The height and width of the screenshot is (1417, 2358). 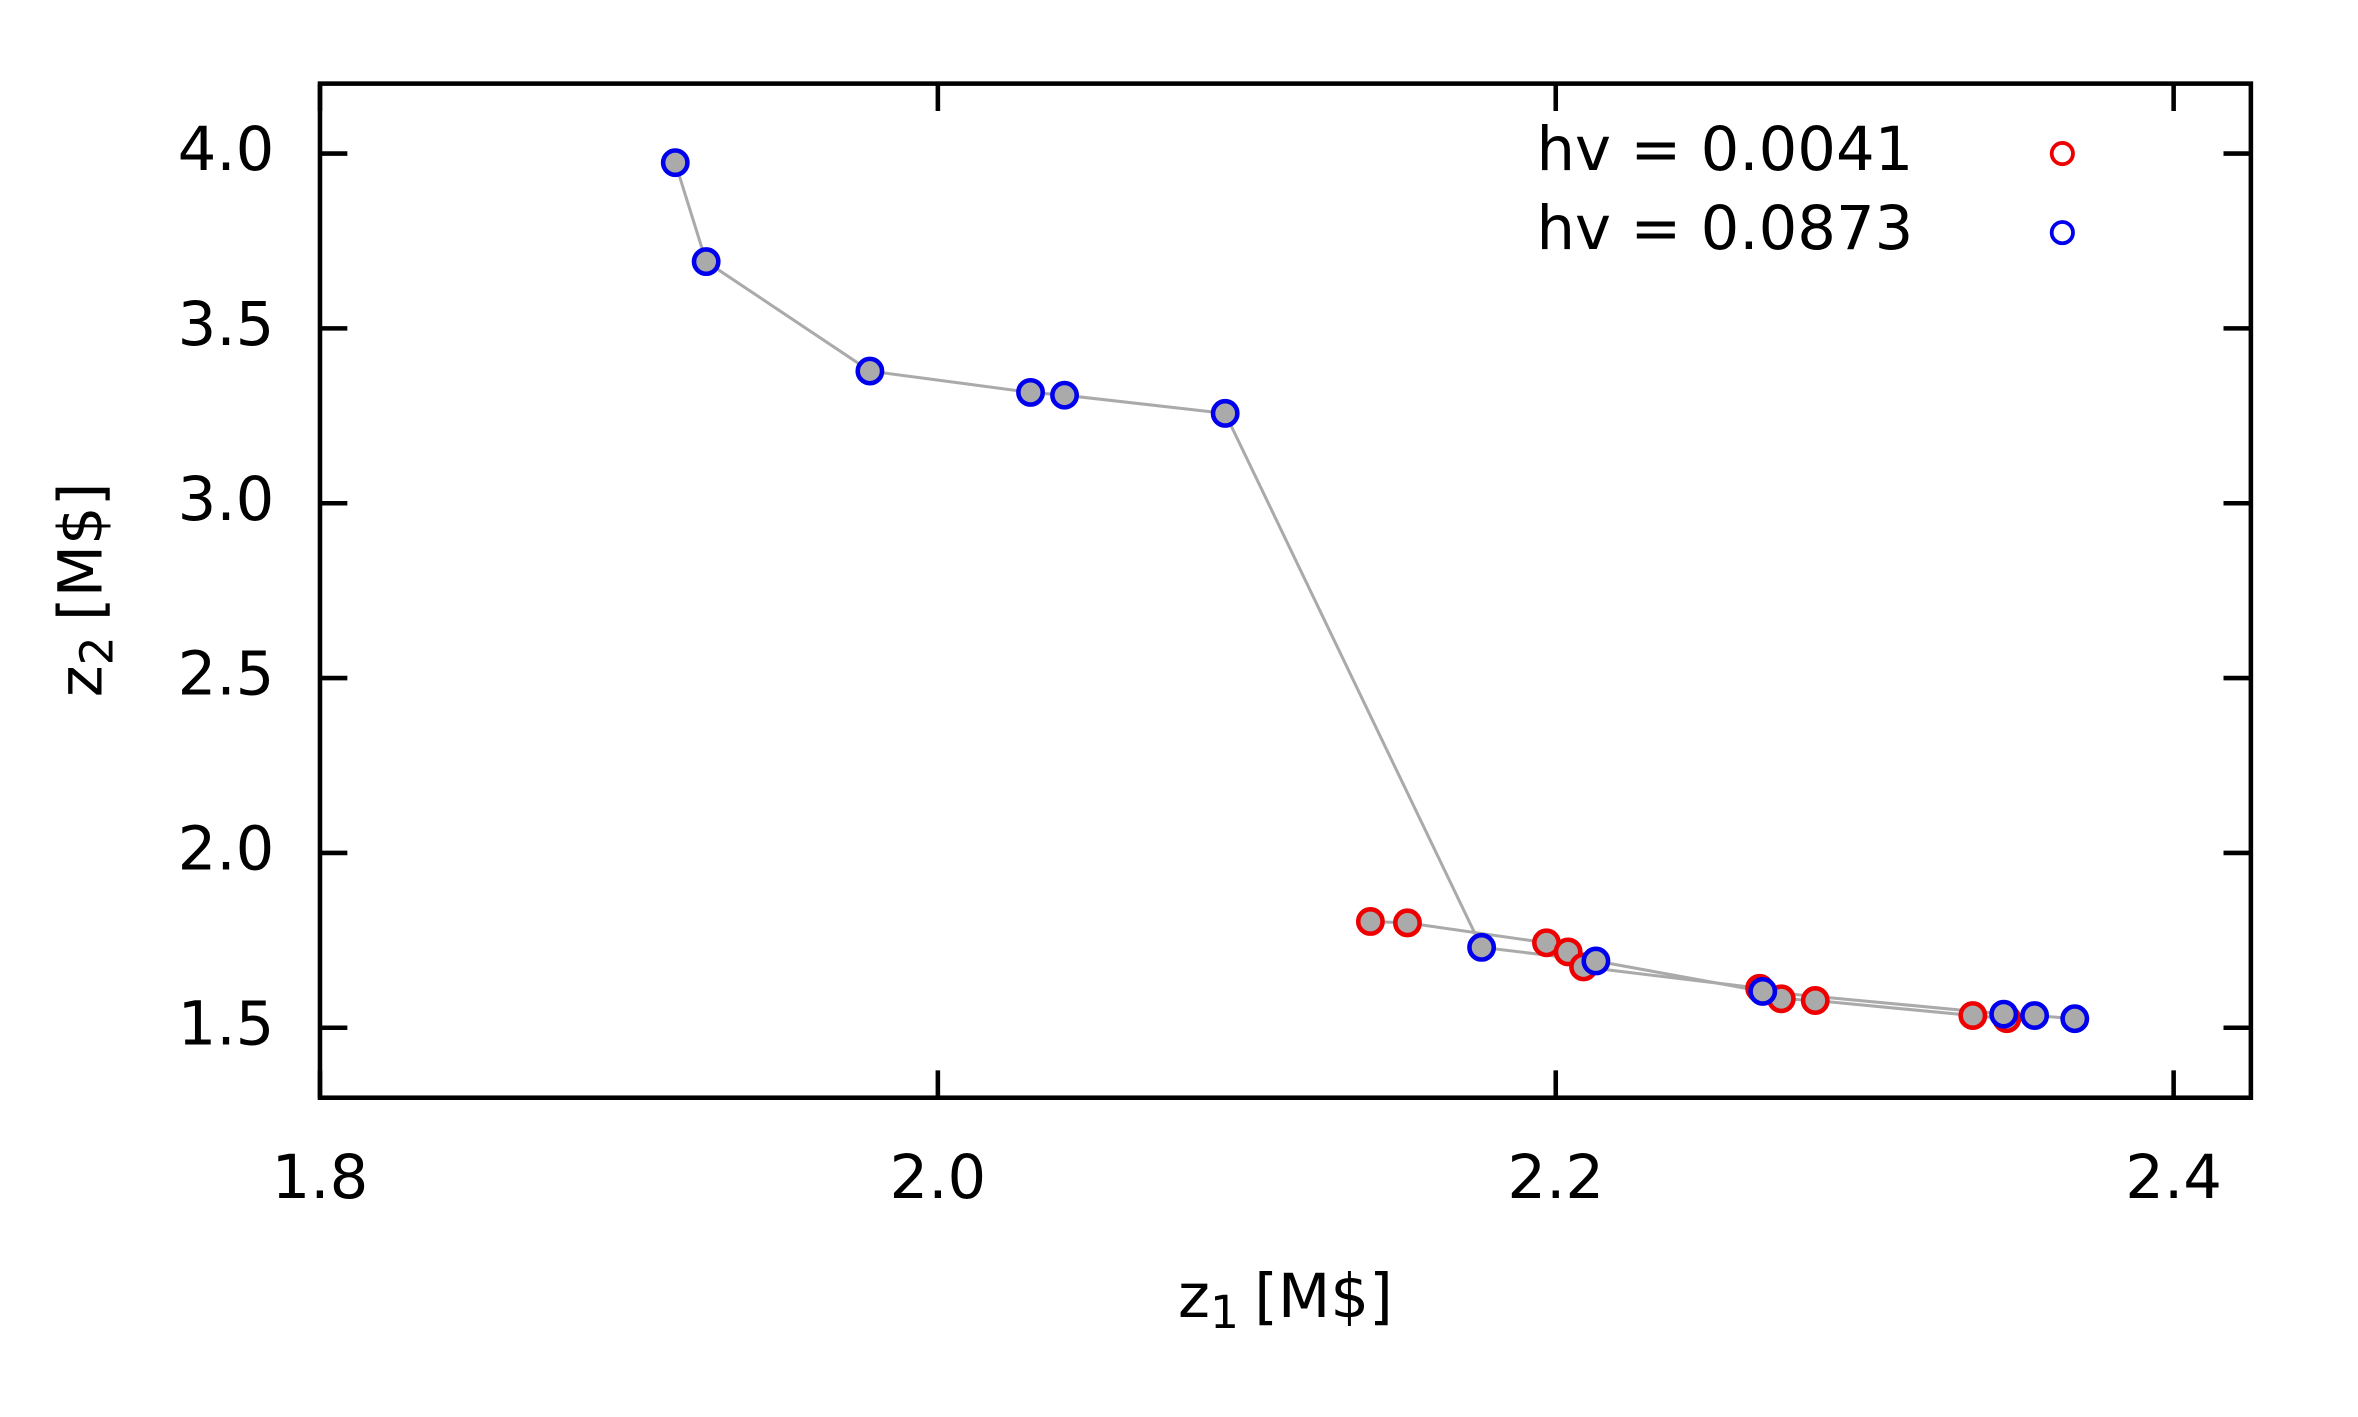 I want to click on x-tick-label: 2.2, so click(x=1555, y=1178).